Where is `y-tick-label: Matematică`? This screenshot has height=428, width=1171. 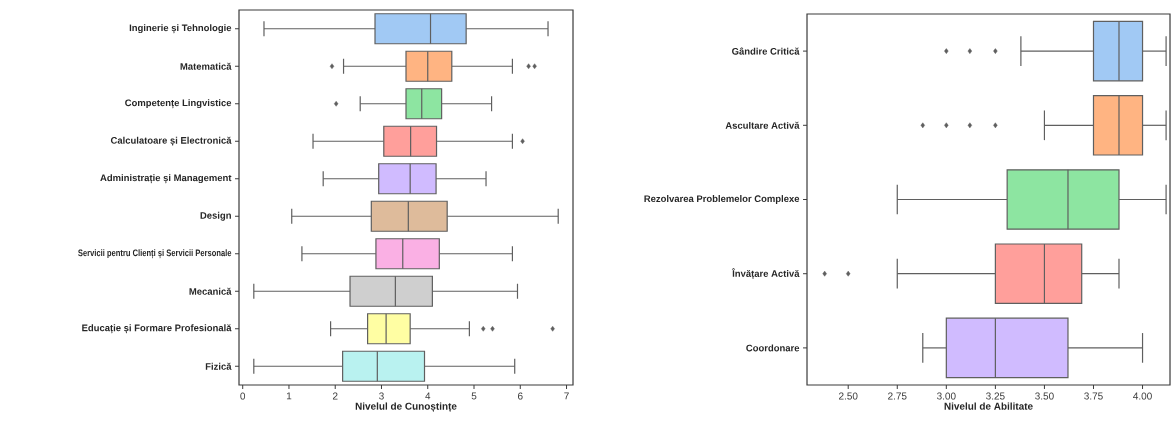
y-tick-label: Matematică is located at coordinates (206, 66).